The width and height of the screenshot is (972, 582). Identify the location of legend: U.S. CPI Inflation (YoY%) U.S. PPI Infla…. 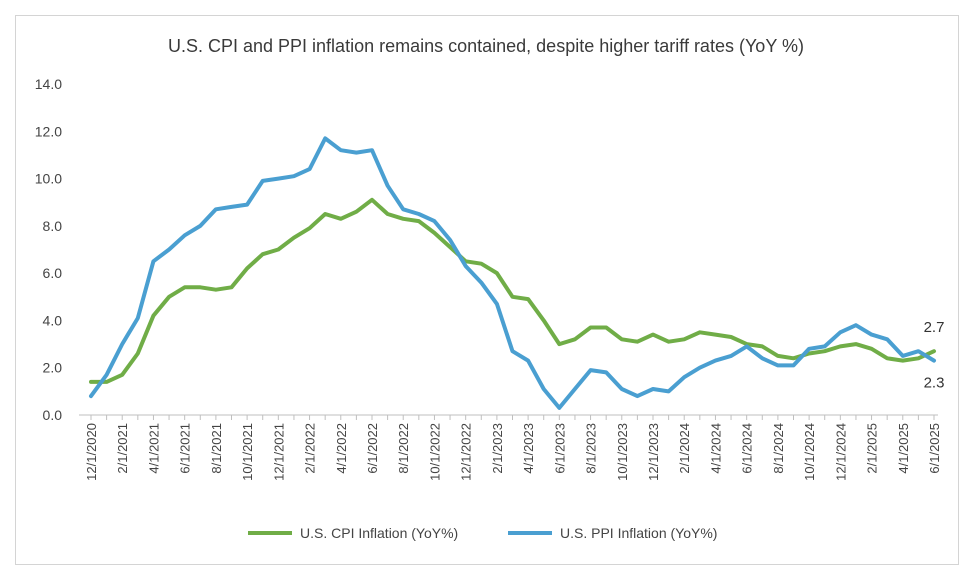
(486, 537).